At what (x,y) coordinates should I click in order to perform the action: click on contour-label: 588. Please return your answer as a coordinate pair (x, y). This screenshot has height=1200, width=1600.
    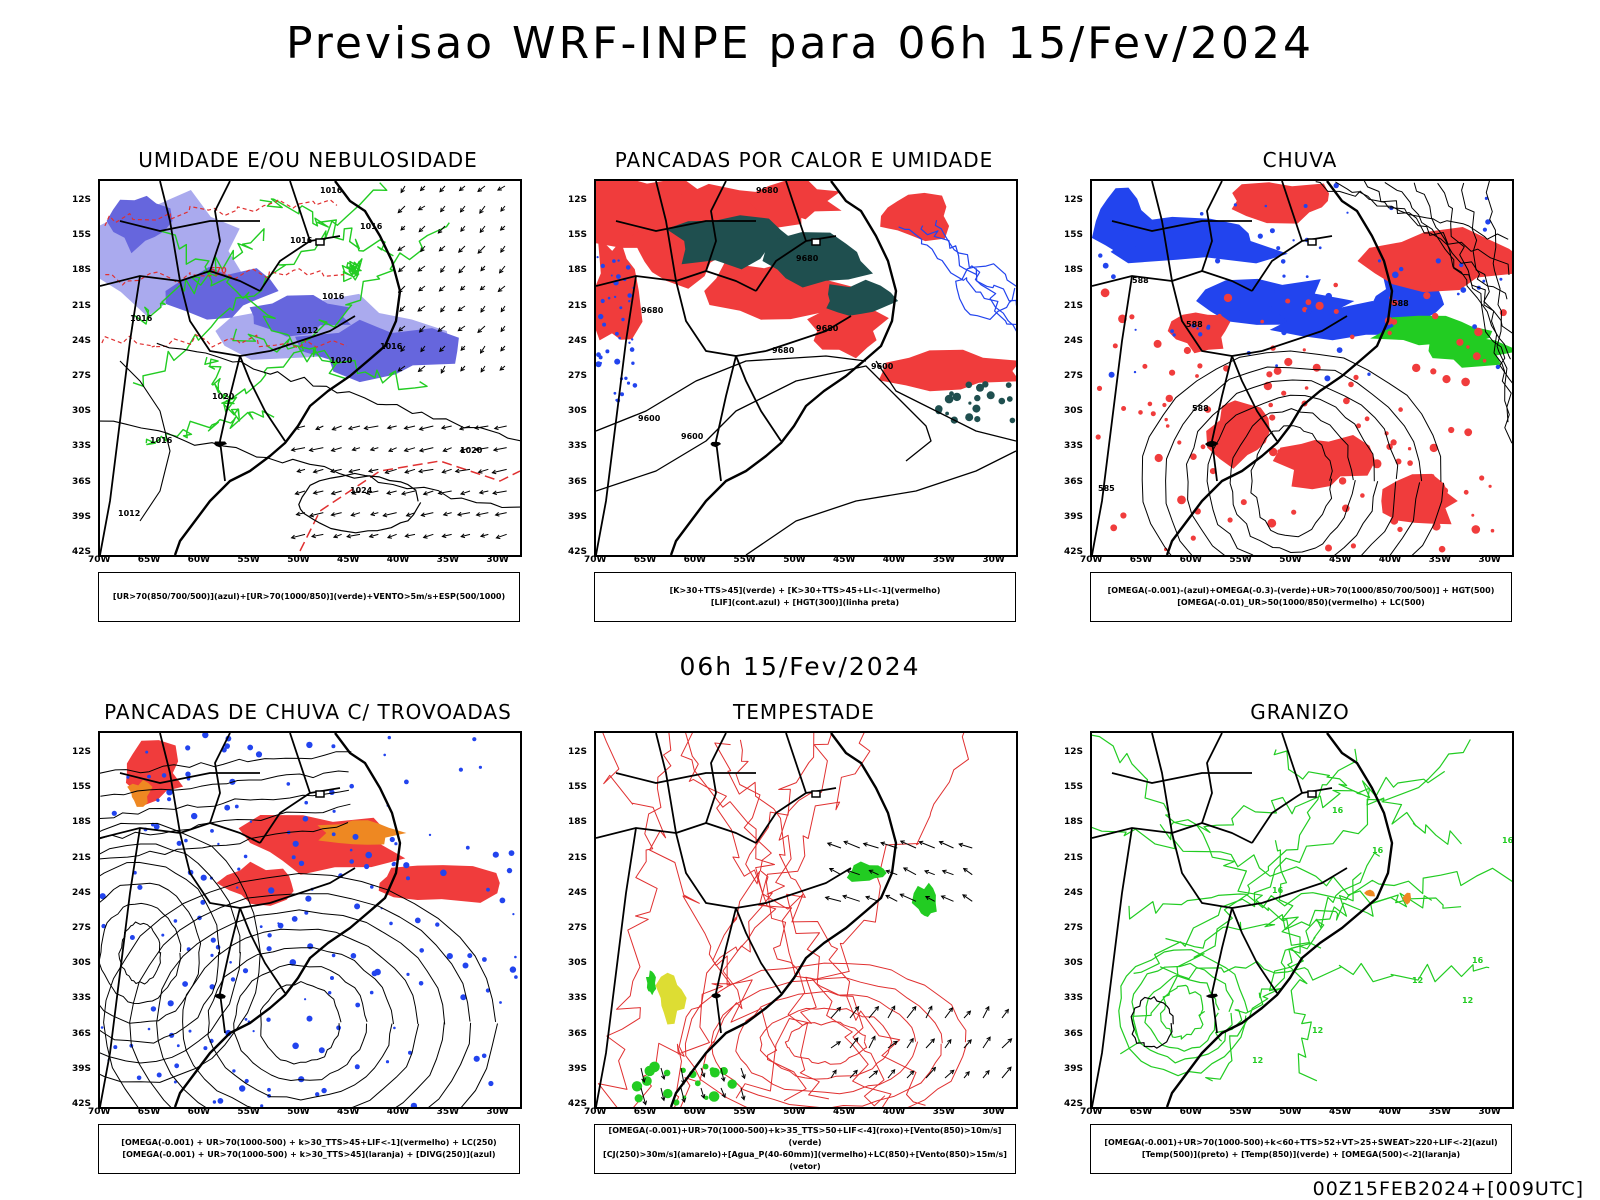
    Looking at the image, I should click on (1400, 303).